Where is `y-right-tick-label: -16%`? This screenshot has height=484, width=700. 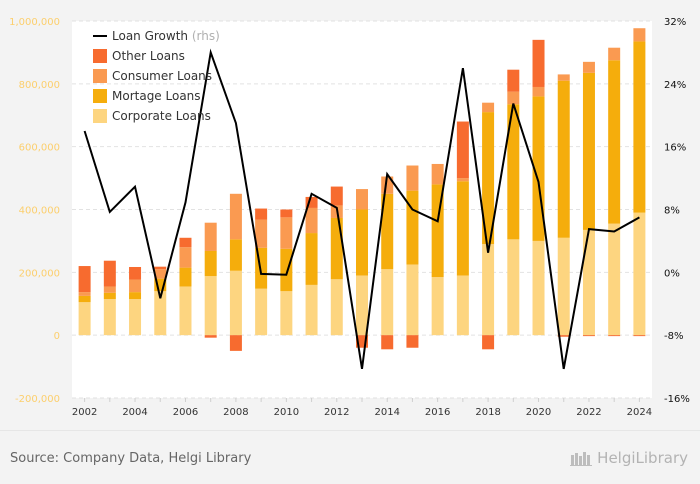 y-right-tick-label: -16% is located at coordinates (677, 399).